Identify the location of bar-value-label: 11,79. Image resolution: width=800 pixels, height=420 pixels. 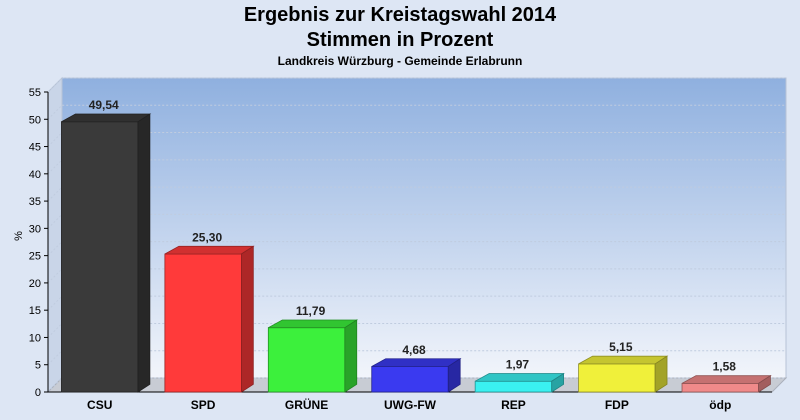
(311, 311).